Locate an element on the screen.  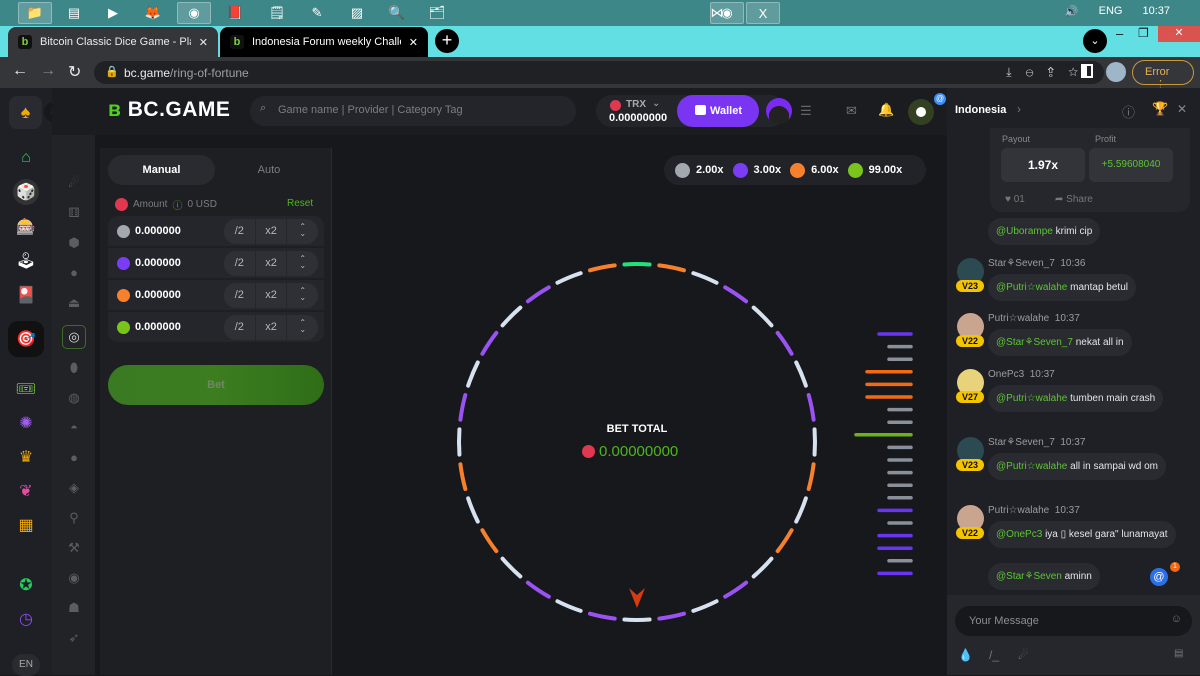
browser-tab: b Bitcoin Classic Dice Game - Play I ✕ is located at coordinates (113, 42).